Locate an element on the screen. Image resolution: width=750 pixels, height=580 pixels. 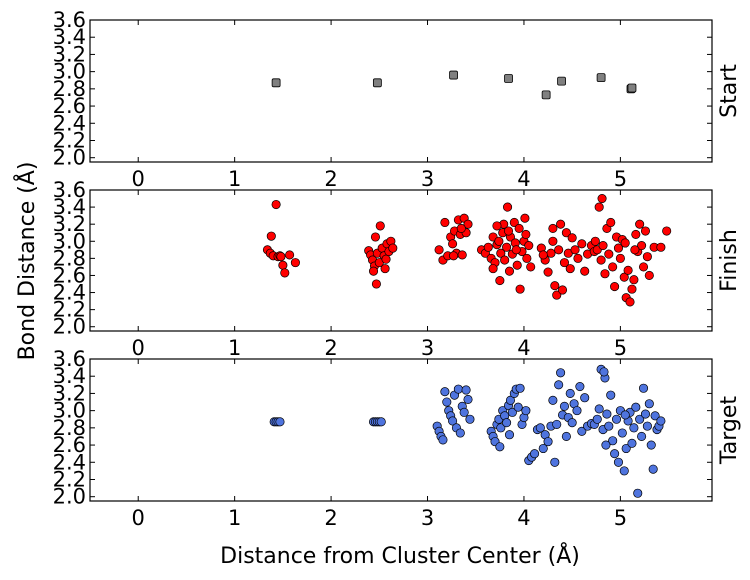
y-tick-label: 2.0 is located at coordinates (69, 497).